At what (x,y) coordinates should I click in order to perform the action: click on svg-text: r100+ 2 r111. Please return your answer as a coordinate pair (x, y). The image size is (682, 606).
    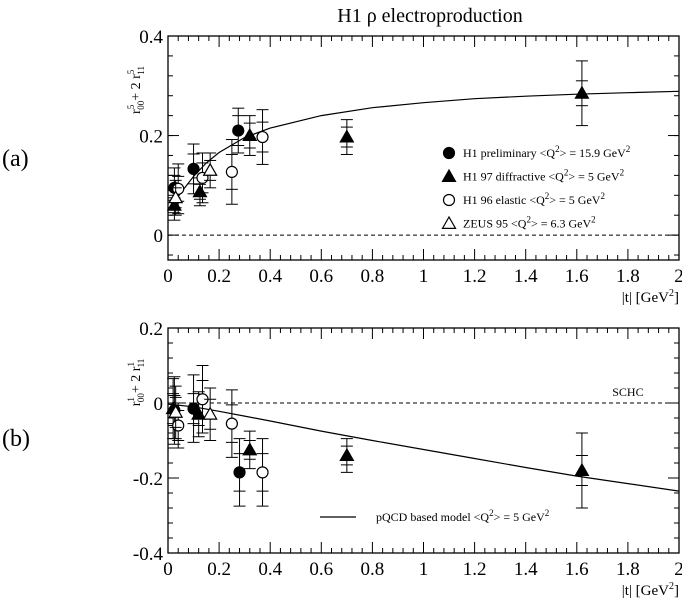
    Looking at the image, I should click on (136, 383).